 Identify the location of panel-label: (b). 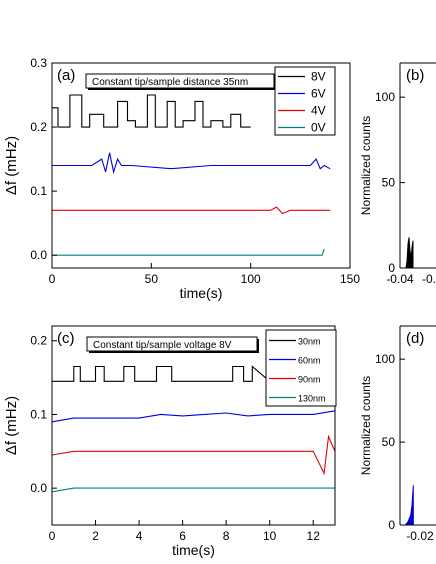
(415, 75).